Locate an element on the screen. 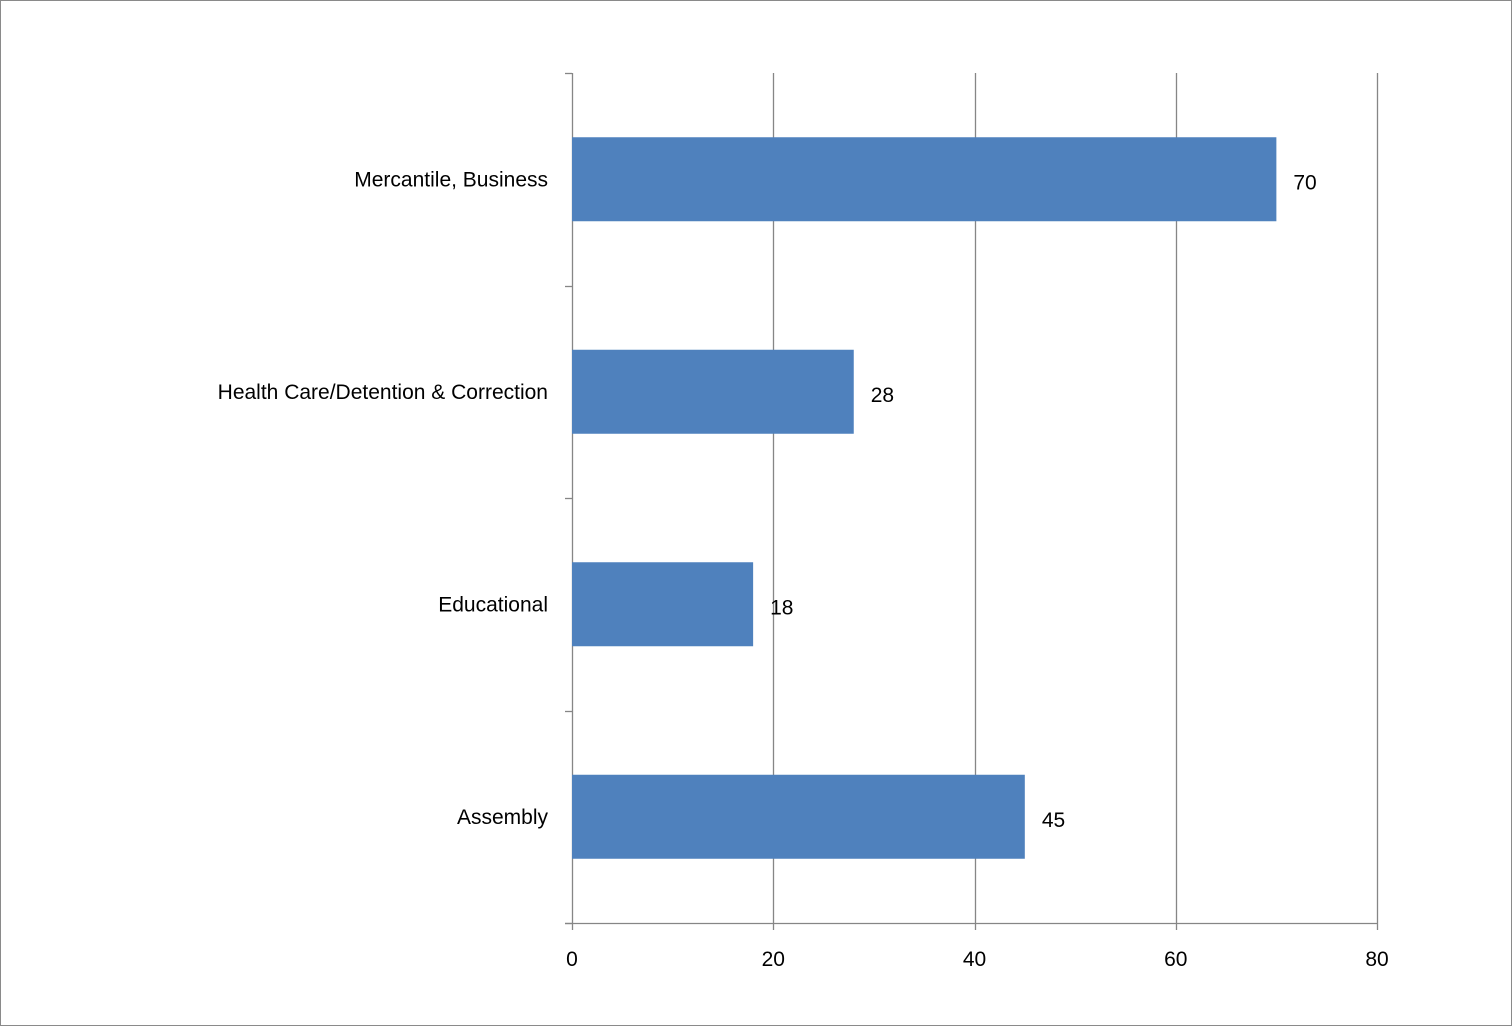 This screenshot has width=1512, height=1026. x-tick-label: 0 is located at coordinates (572, 959).